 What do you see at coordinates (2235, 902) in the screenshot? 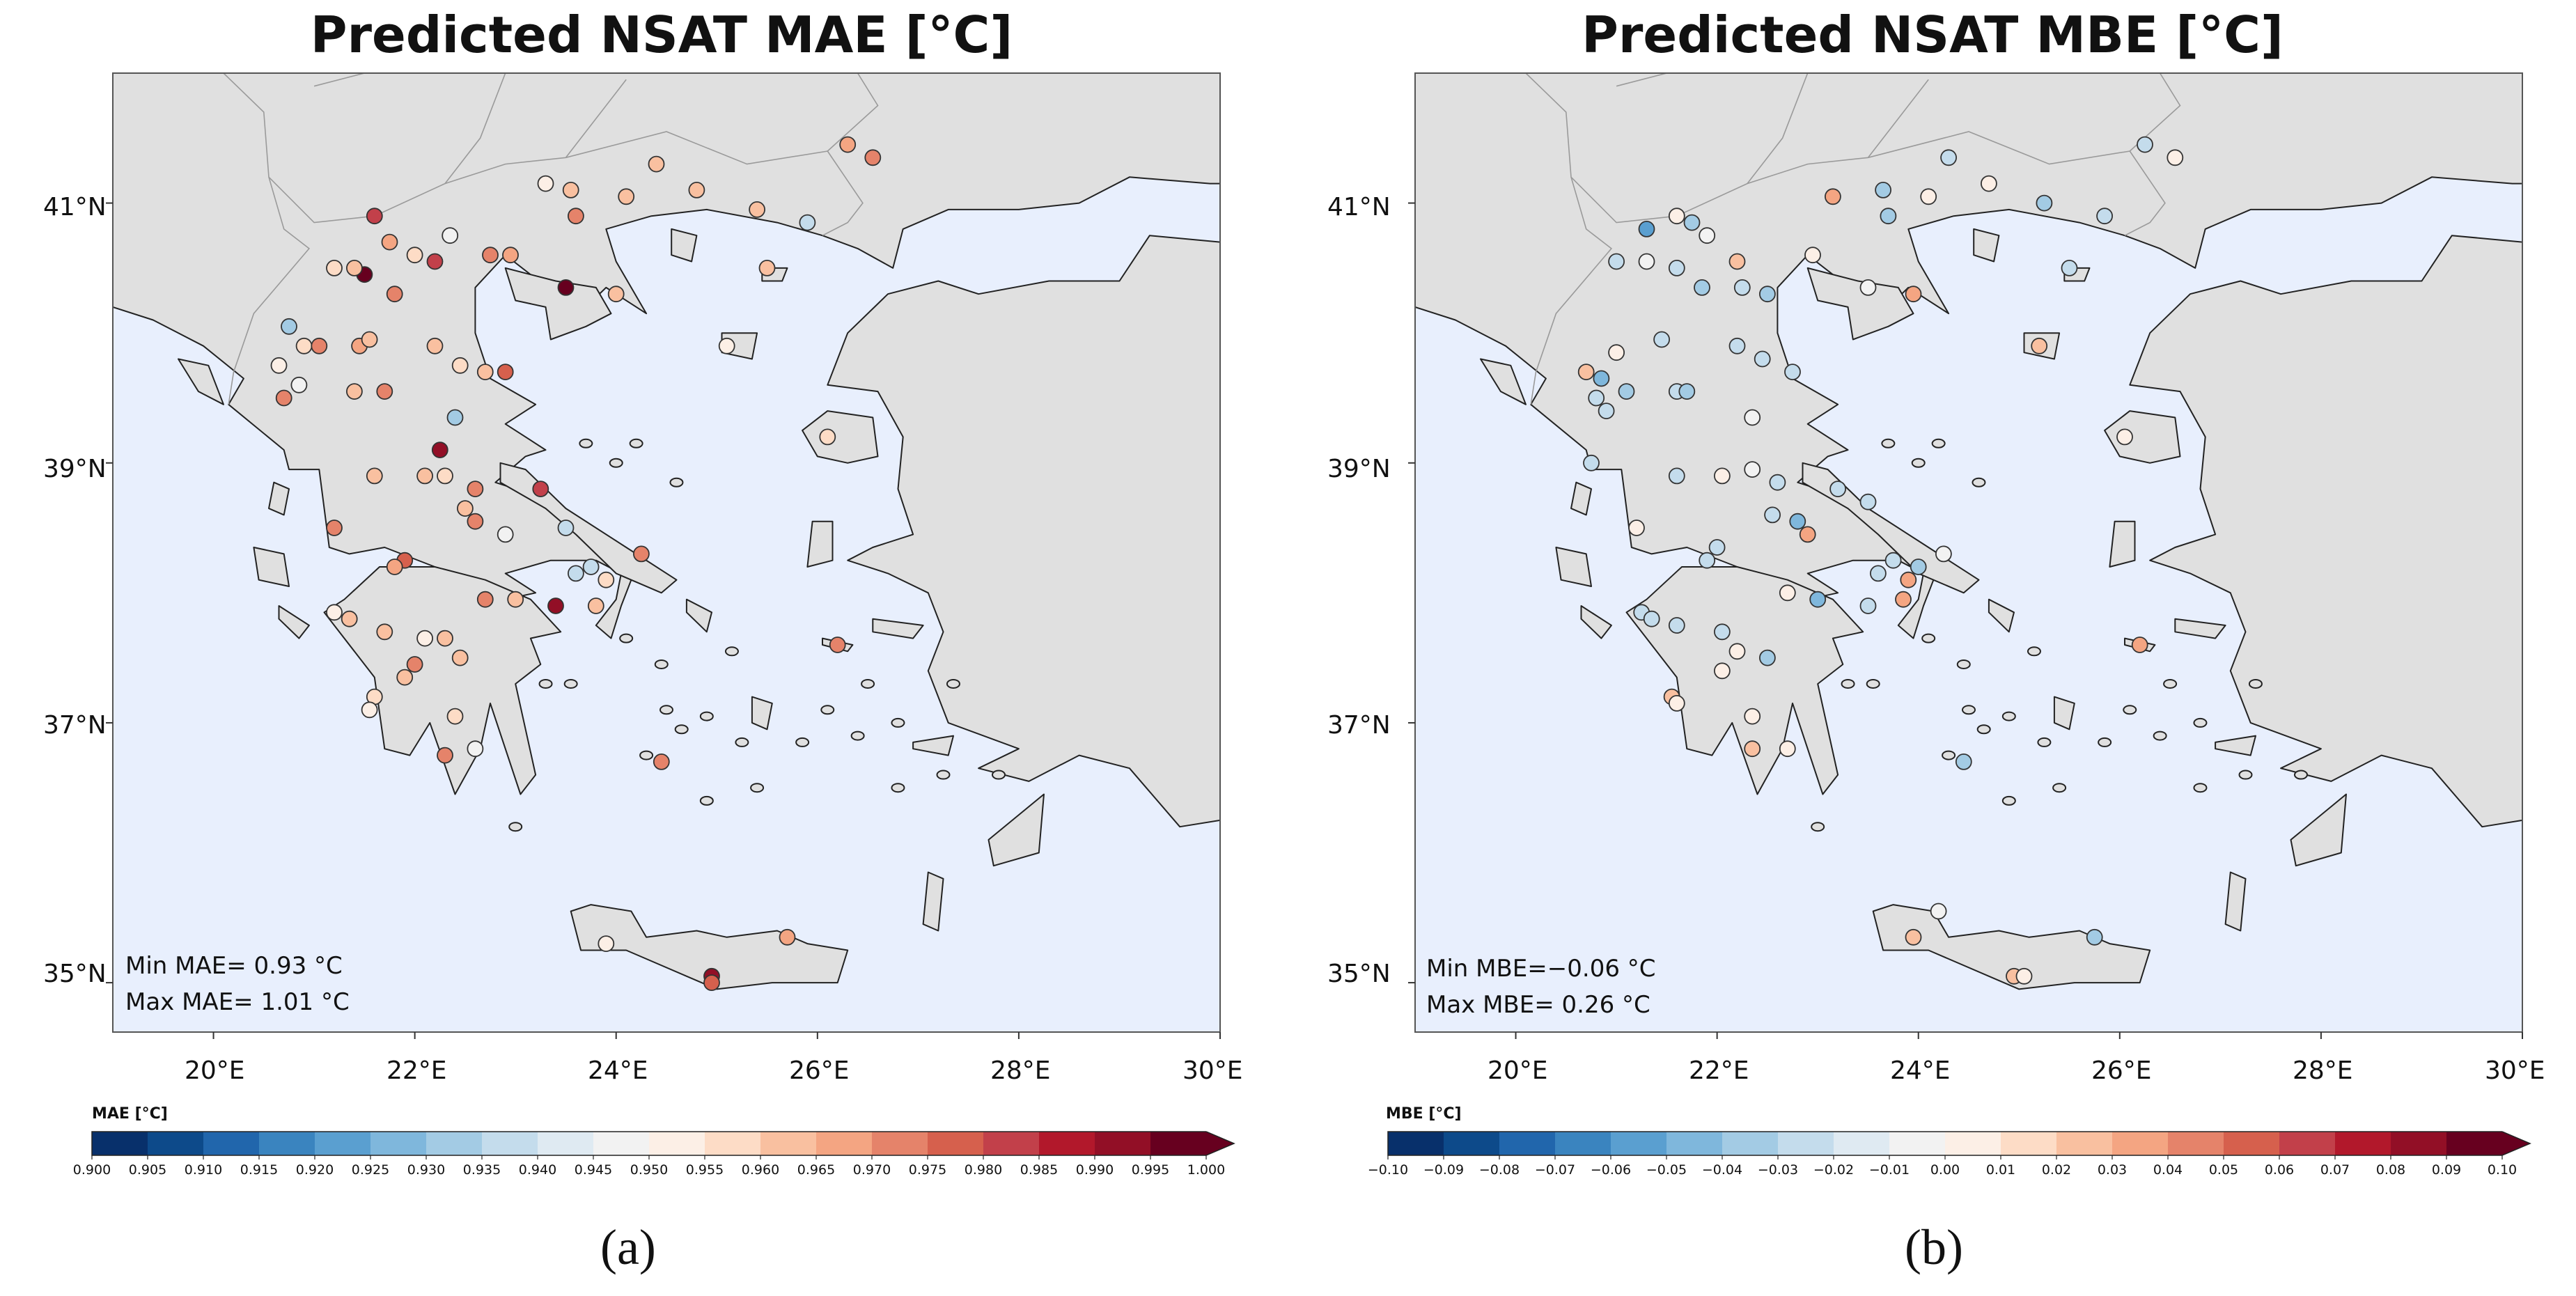
I see `land-karpathos` at bounding box center [2235, 902].